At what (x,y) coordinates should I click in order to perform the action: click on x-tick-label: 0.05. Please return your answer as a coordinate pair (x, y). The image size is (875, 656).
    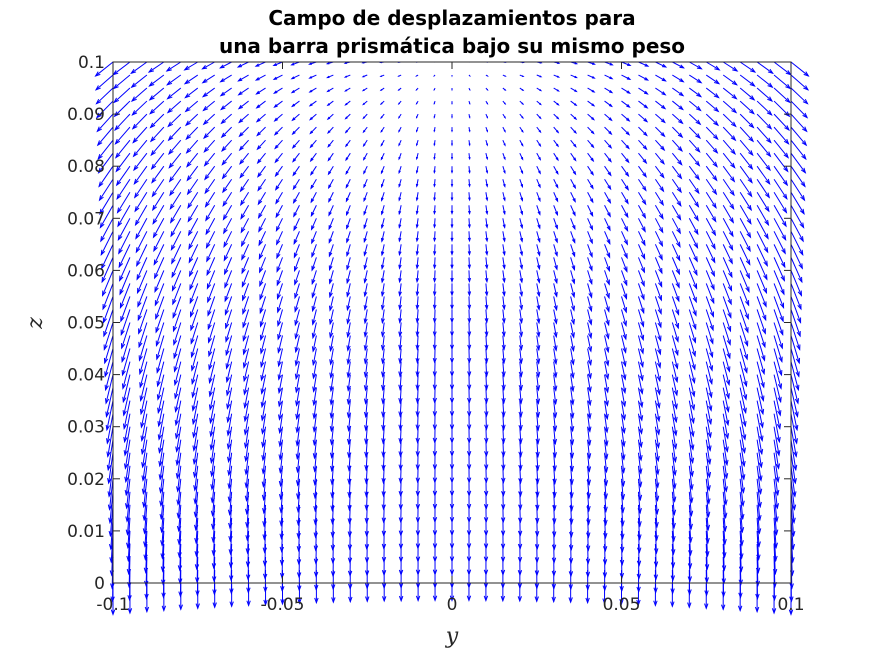
    Looking at the image, I should click on (622, 605).